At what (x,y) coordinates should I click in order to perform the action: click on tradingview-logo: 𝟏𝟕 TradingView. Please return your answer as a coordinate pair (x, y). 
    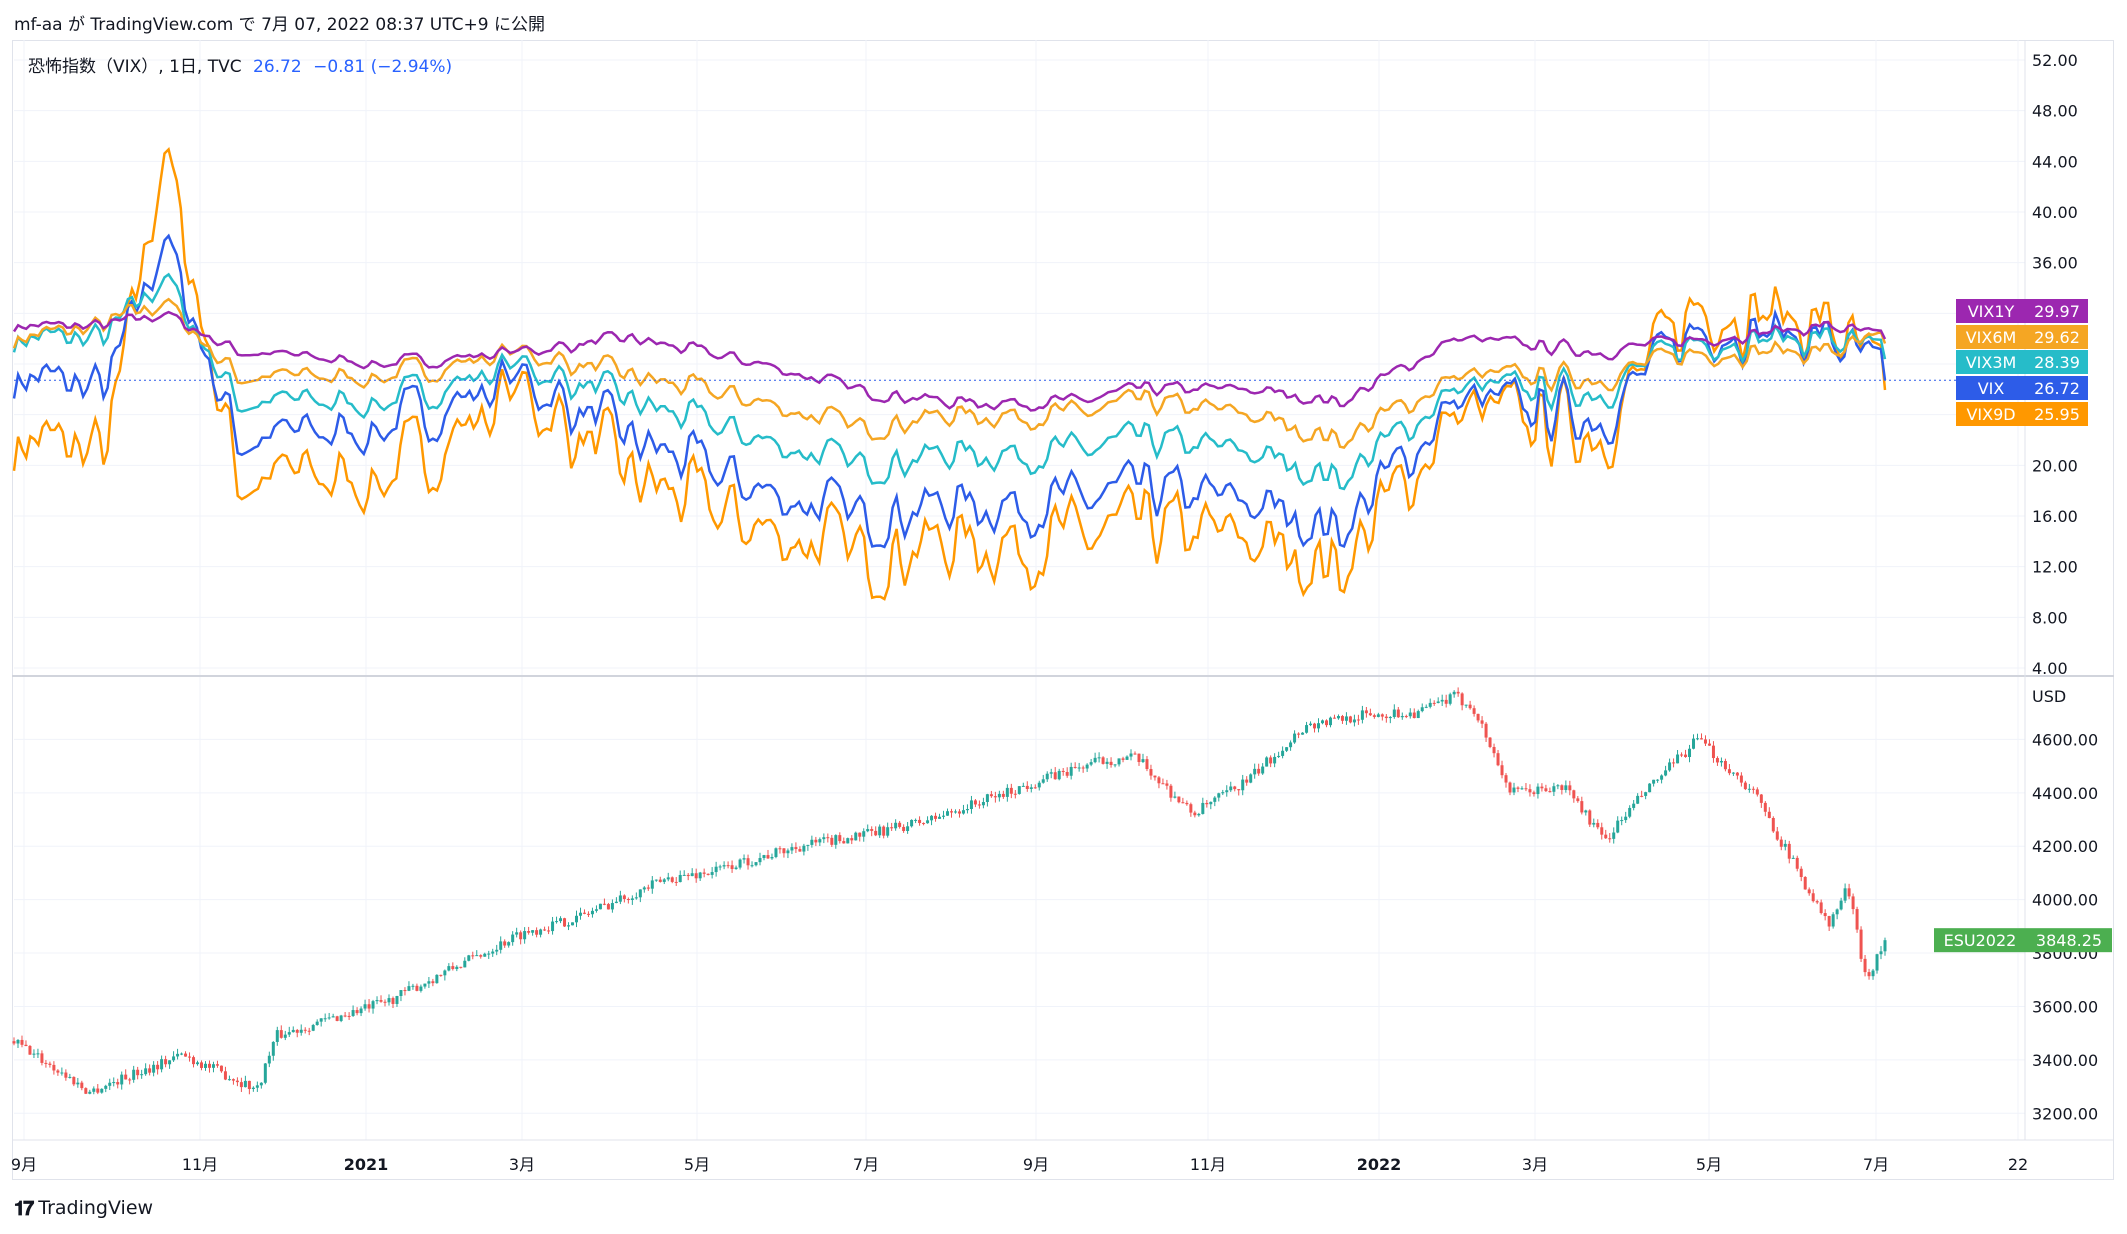
    Looking at the image, I should click on (83, 1208).